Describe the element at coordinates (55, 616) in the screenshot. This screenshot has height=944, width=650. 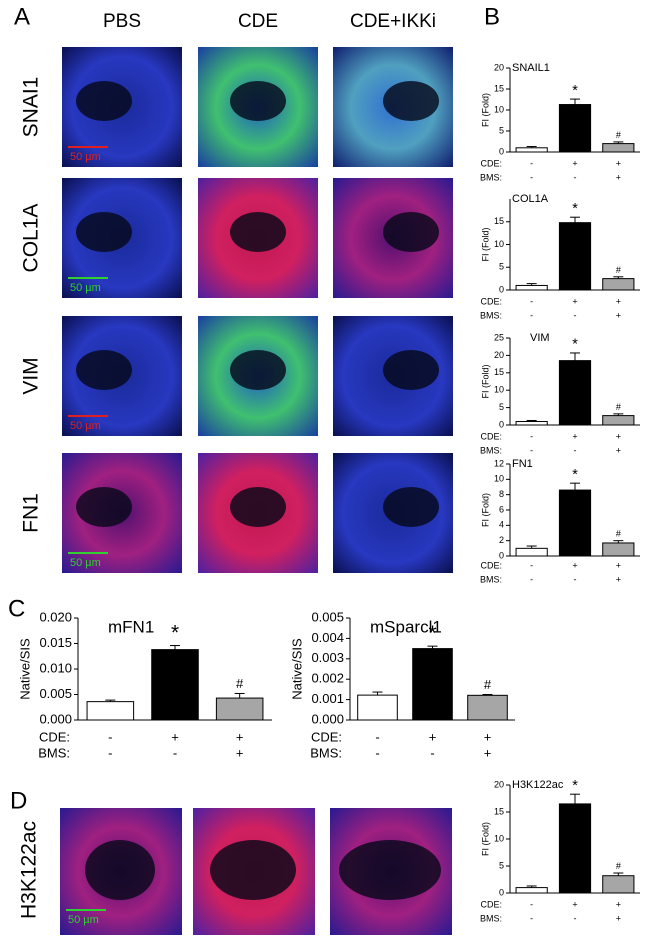
I see `y-tick-label: 0.020` at that location.